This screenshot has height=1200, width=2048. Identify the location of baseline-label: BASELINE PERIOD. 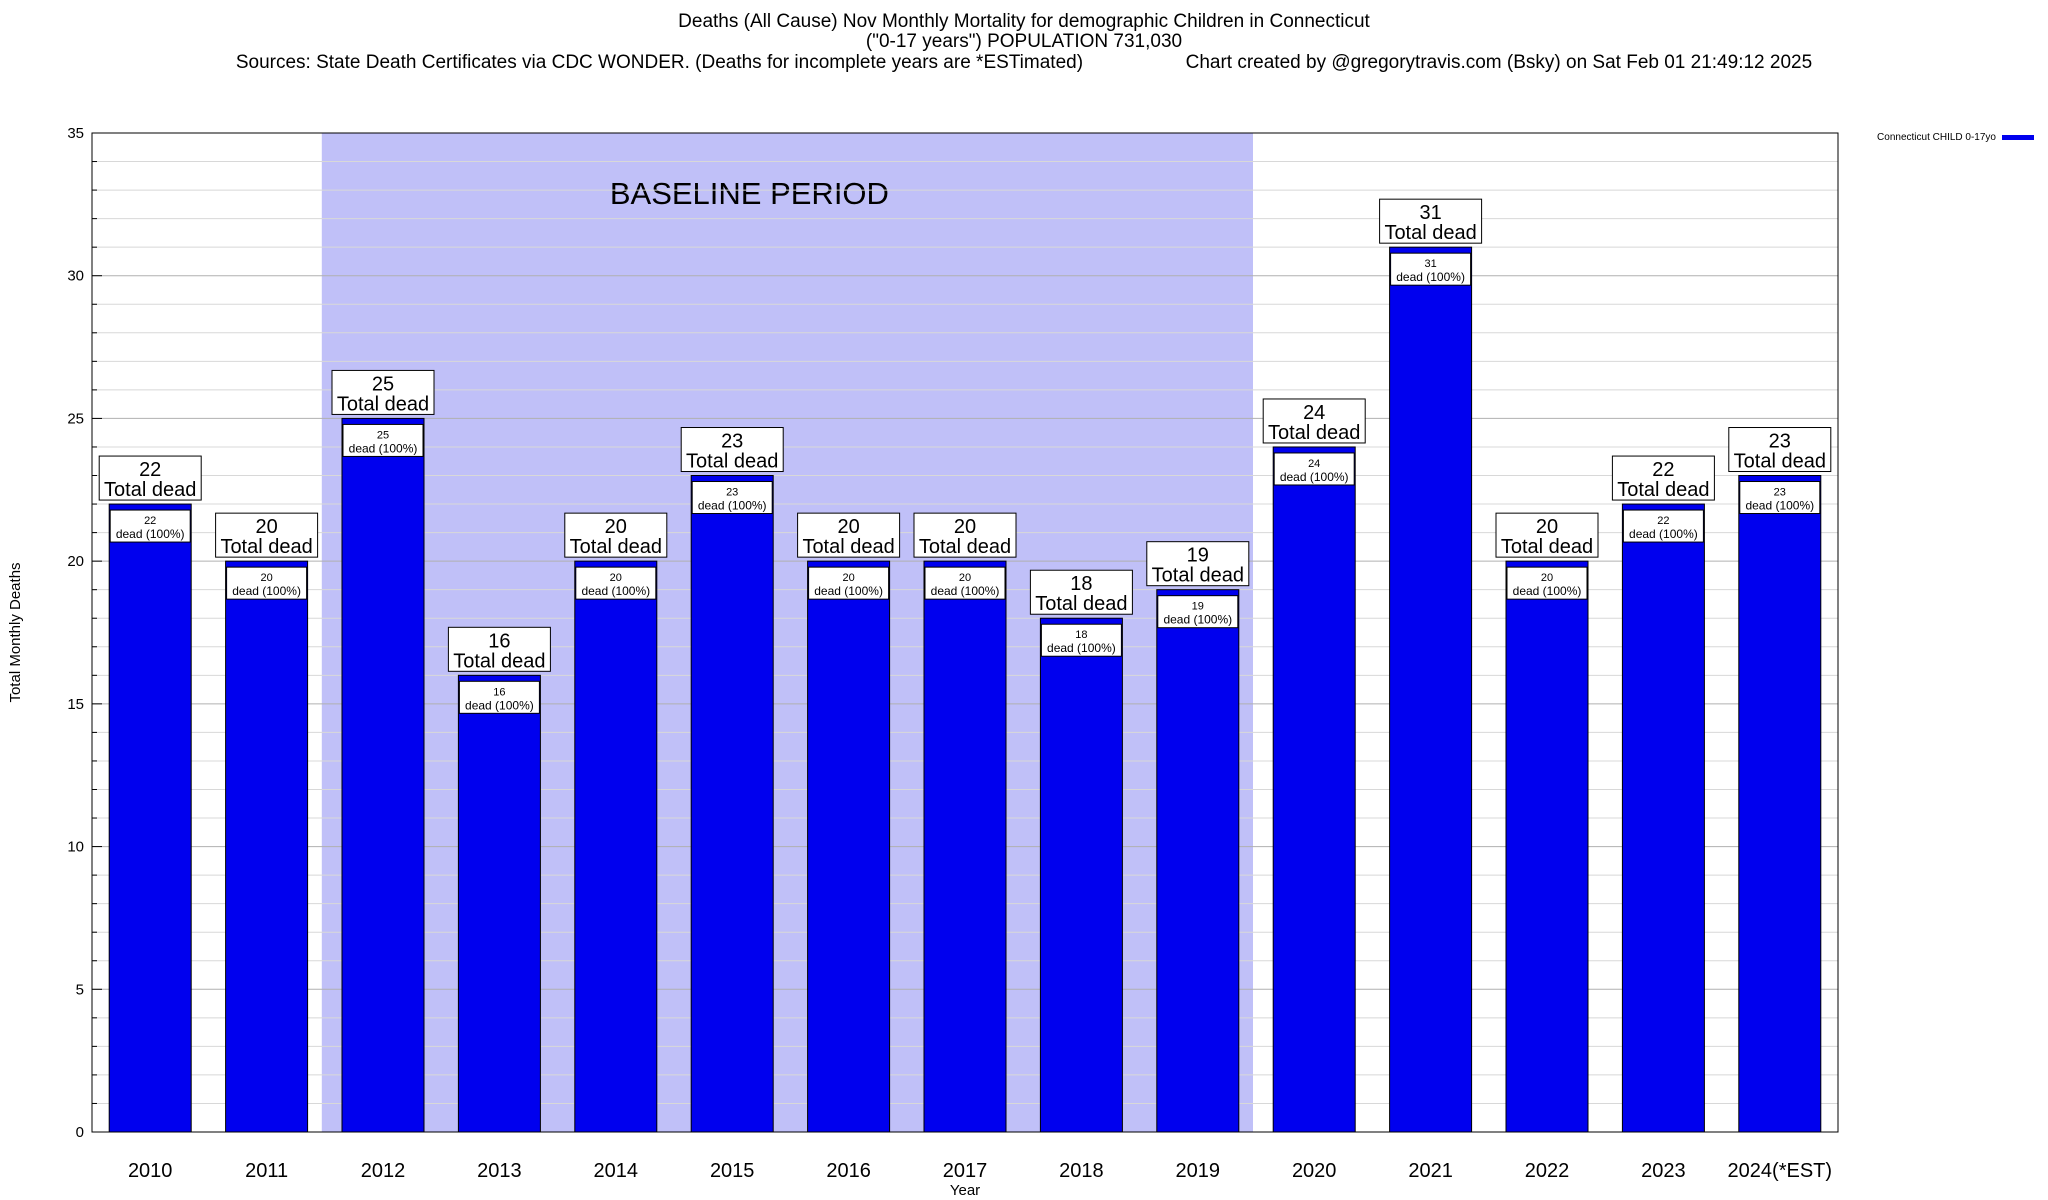
(749, 193).